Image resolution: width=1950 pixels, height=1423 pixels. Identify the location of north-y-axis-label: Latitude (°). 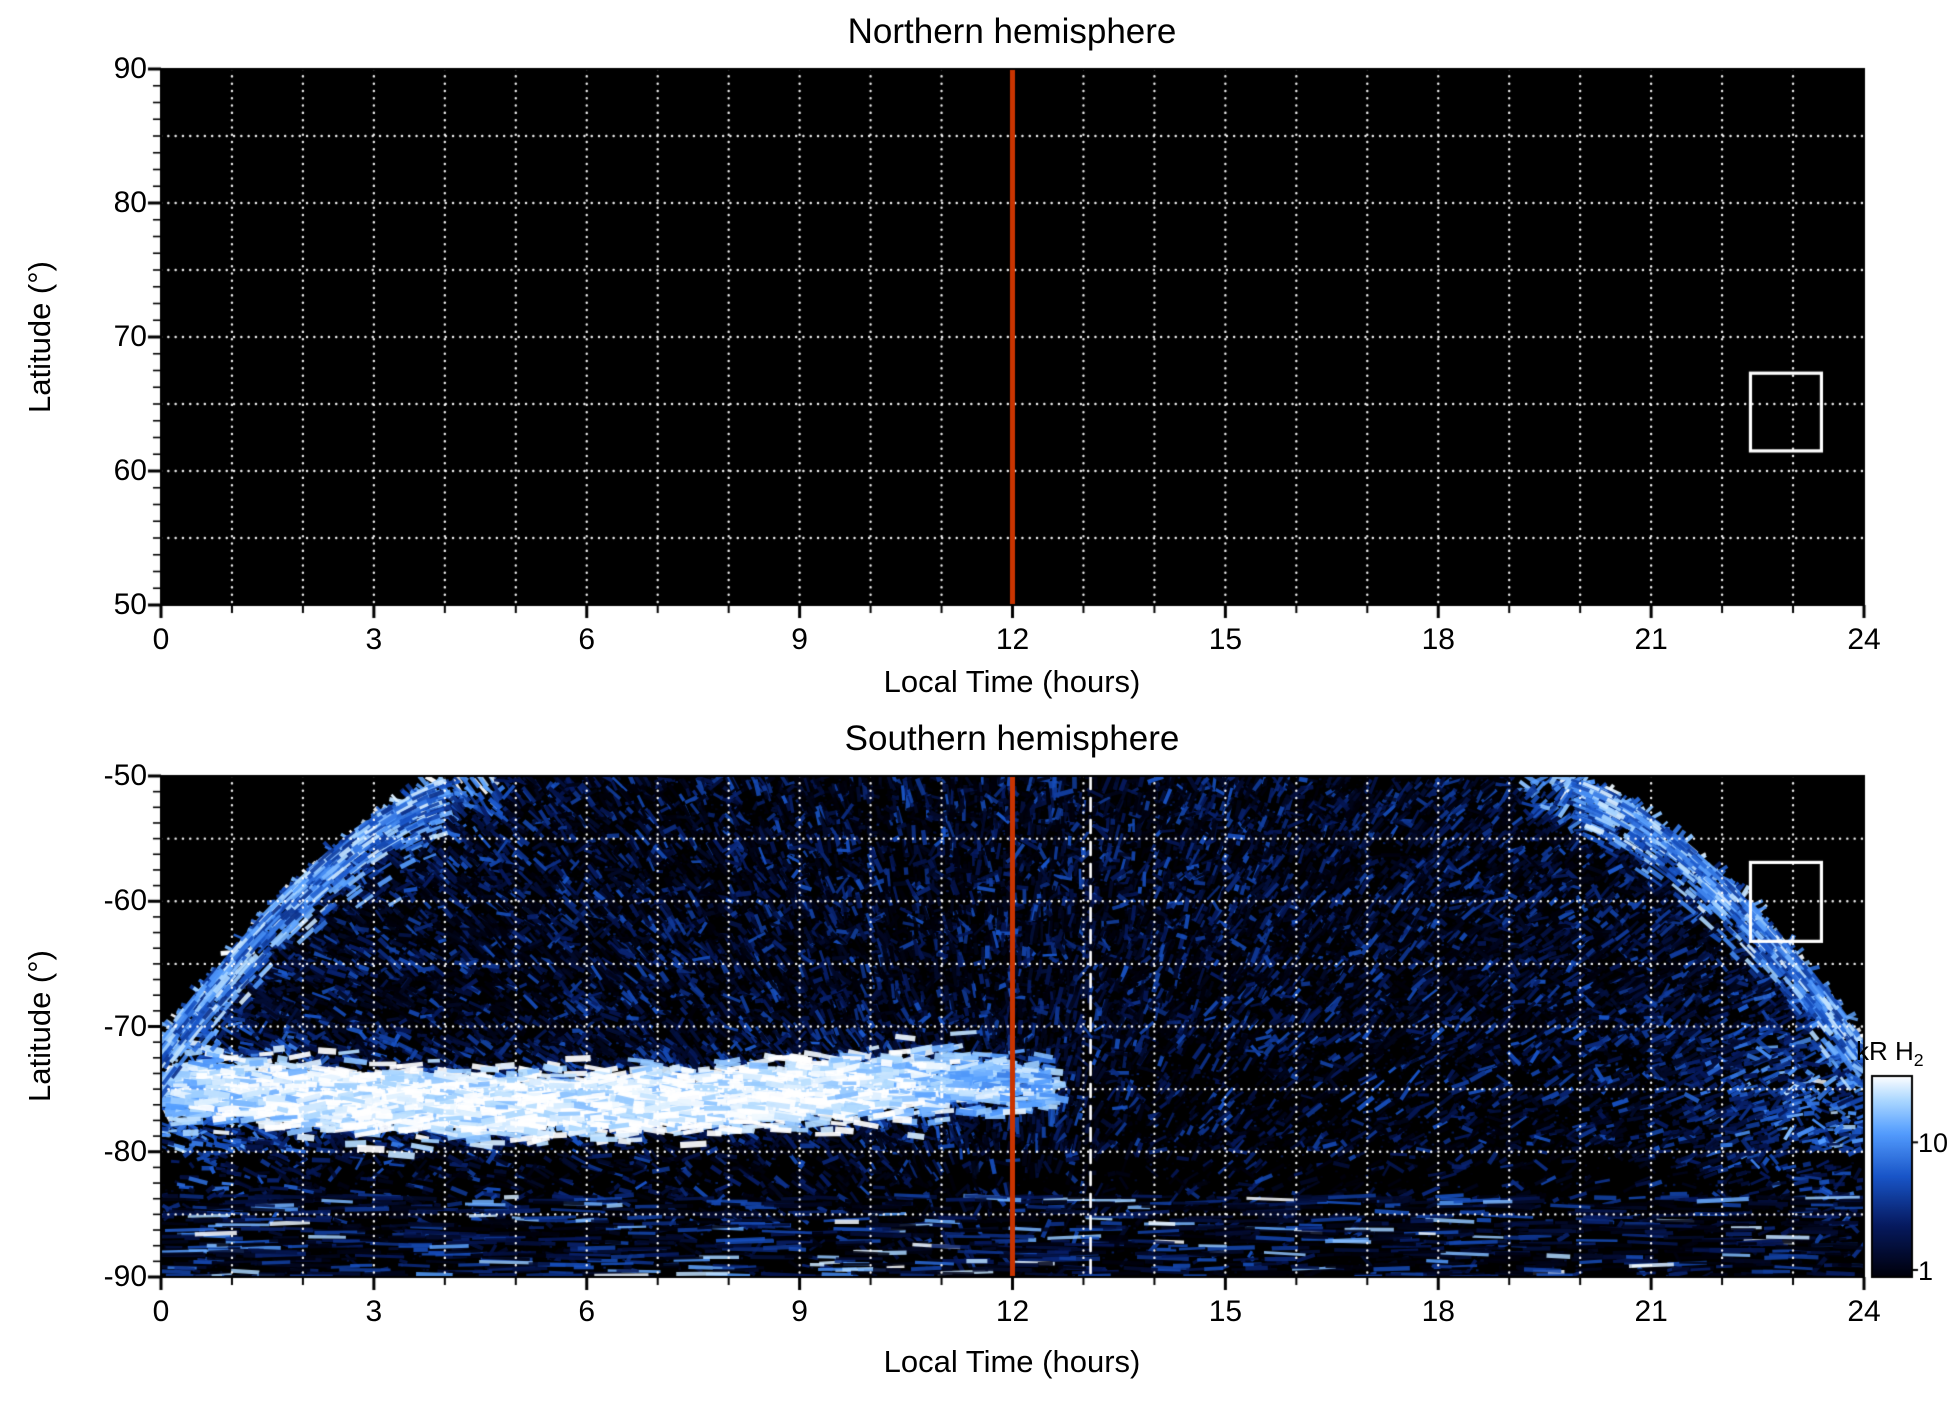
(39, 337).